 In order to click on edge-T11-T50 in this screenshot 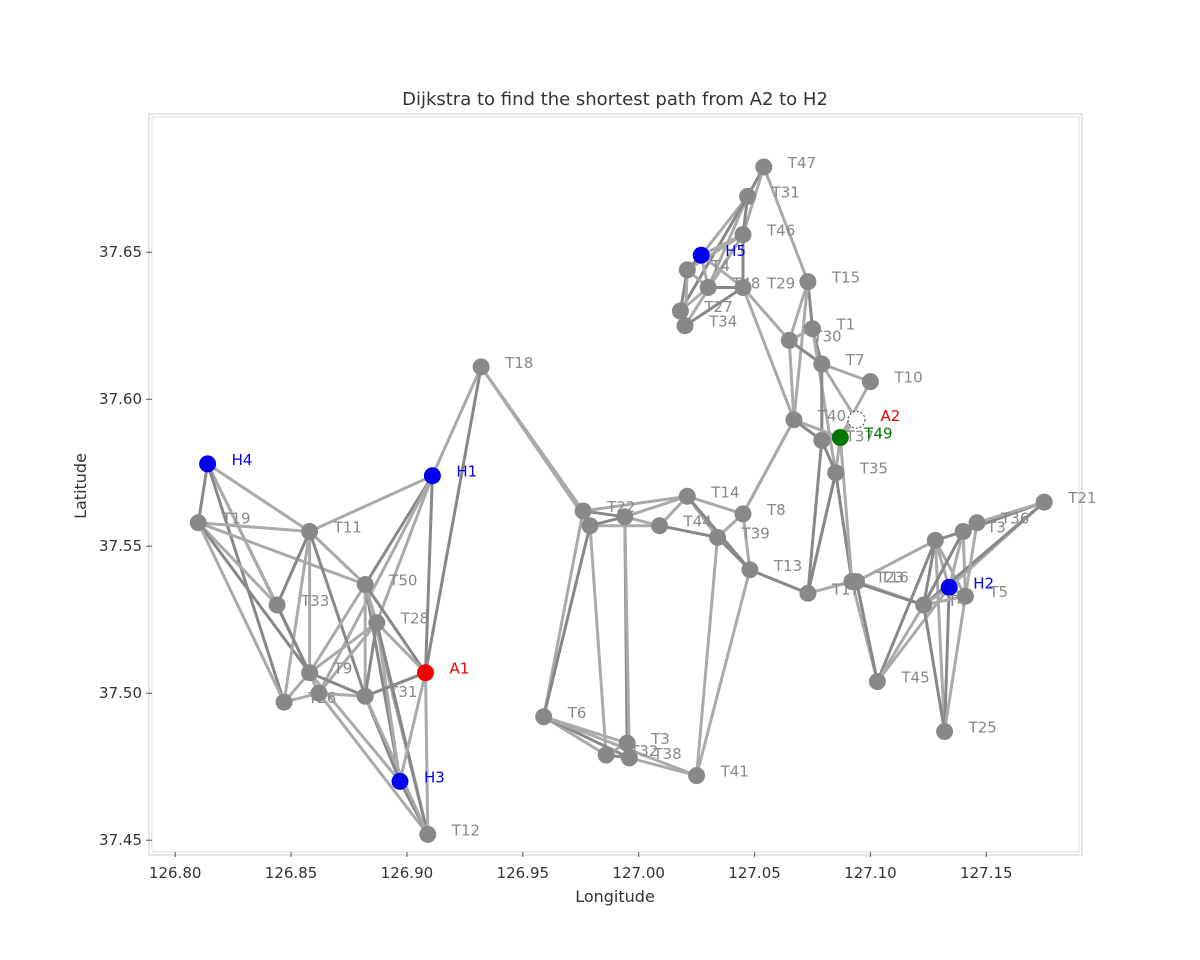, I will do `click(337, 558)`.